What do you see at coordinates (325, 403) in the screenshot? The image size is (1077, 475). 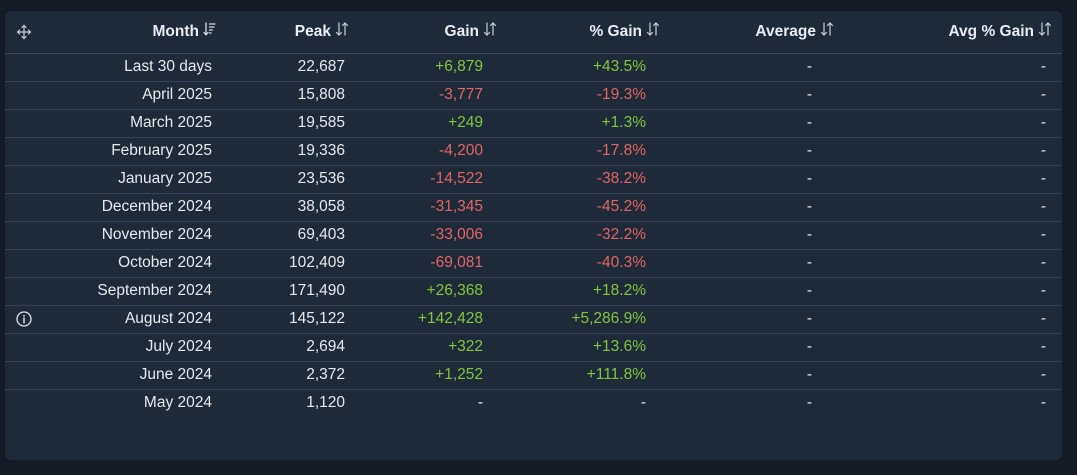 I see `peak-cell: 1,120` at bounding box center [325, 403].